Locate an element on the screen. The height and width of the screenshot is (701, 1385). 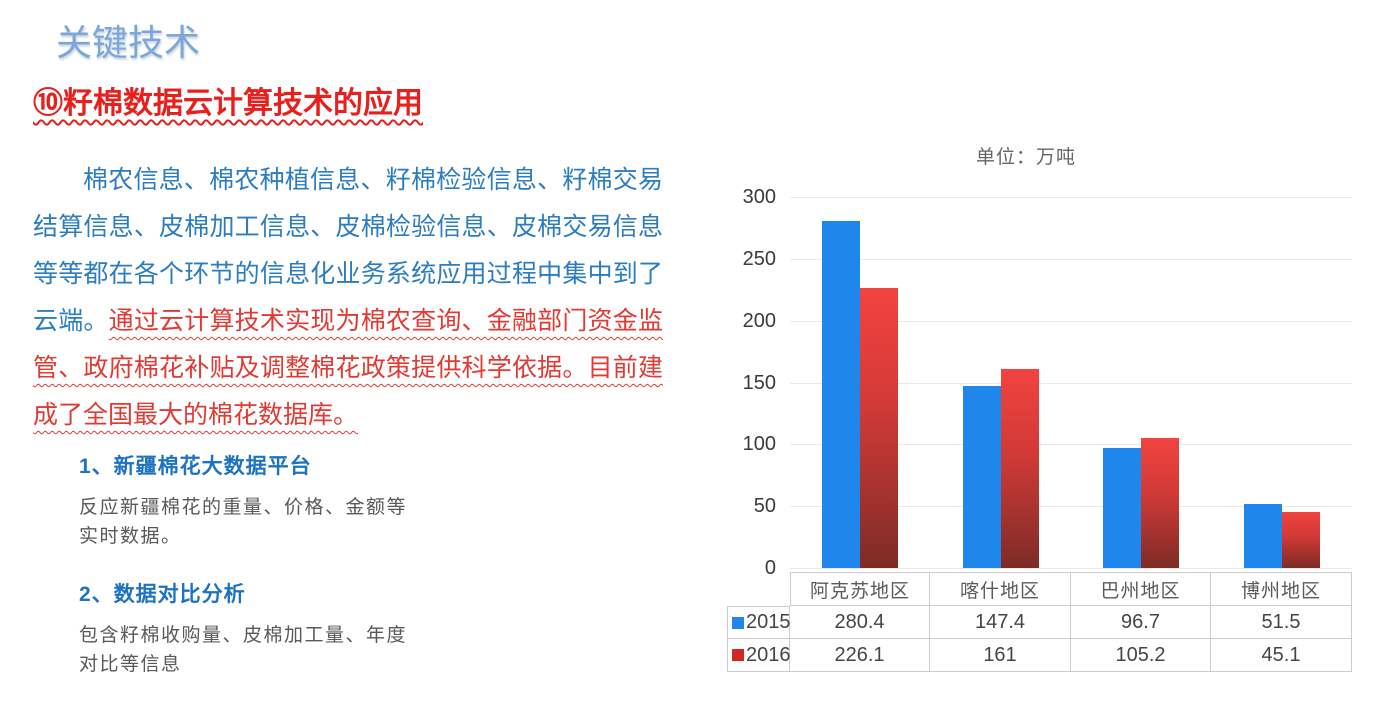
table-header-博州地区: 博州地区 is located at coordinates (1281, 589).